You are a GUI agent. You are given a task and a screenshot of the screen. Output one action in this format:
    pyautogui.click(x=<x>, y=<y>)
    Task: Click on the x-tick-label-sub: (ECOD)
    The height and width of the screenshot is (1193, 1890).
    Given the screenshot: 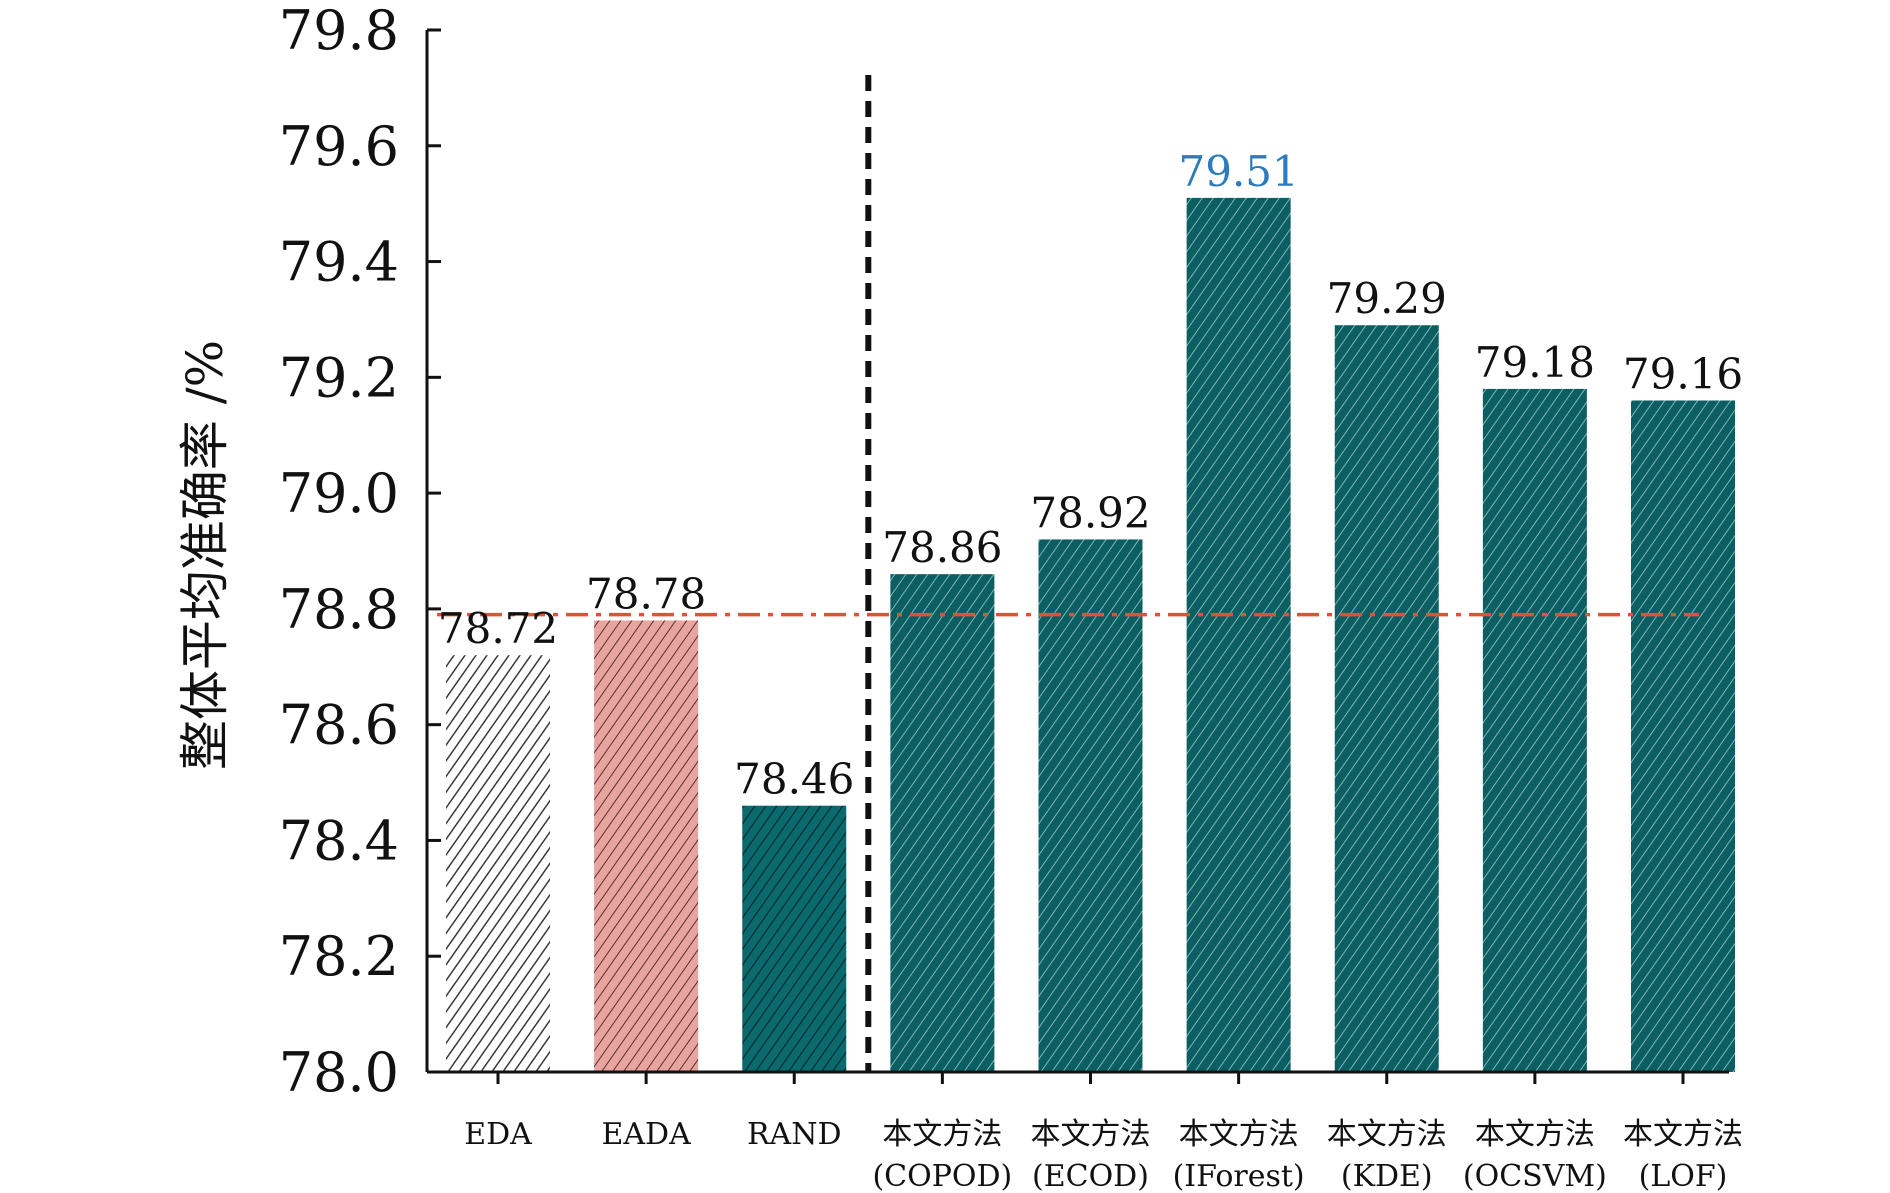 What is the action you would take?
    pyautogui.click(x=1090, y=1176)
    